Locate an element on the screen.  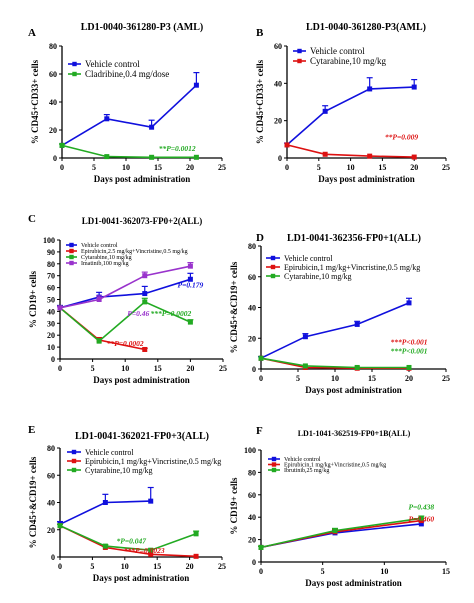
chart-title: LD1-0041-362021-FP0+3(ALL) is located at coordinates (142, 436).